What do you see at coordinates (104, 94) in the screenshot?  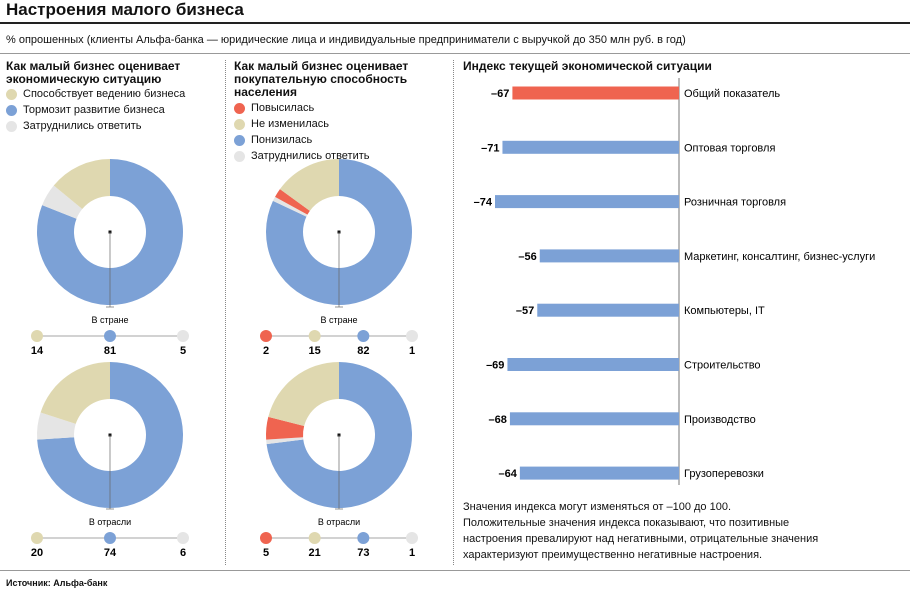 I see `legend-label: Способствует ведению бизнеса` at bounding box center [104, 94].